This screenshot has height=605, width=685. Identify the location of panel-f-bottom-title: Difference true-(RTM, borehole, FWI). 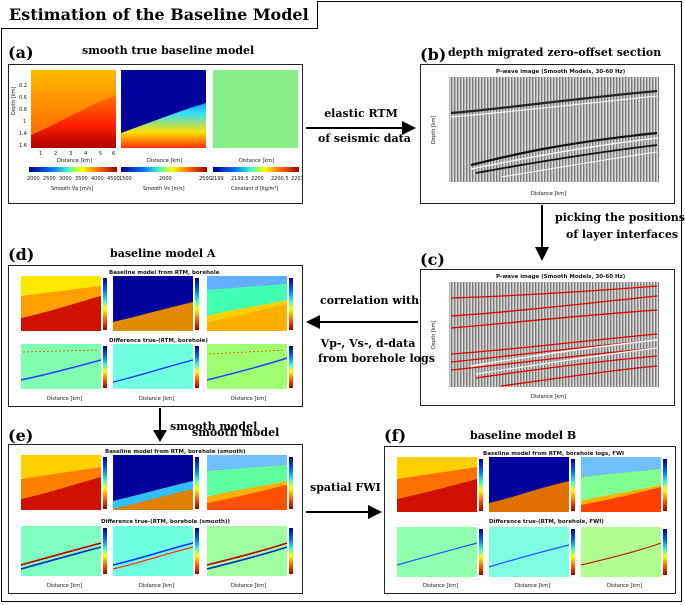
(546, 522).